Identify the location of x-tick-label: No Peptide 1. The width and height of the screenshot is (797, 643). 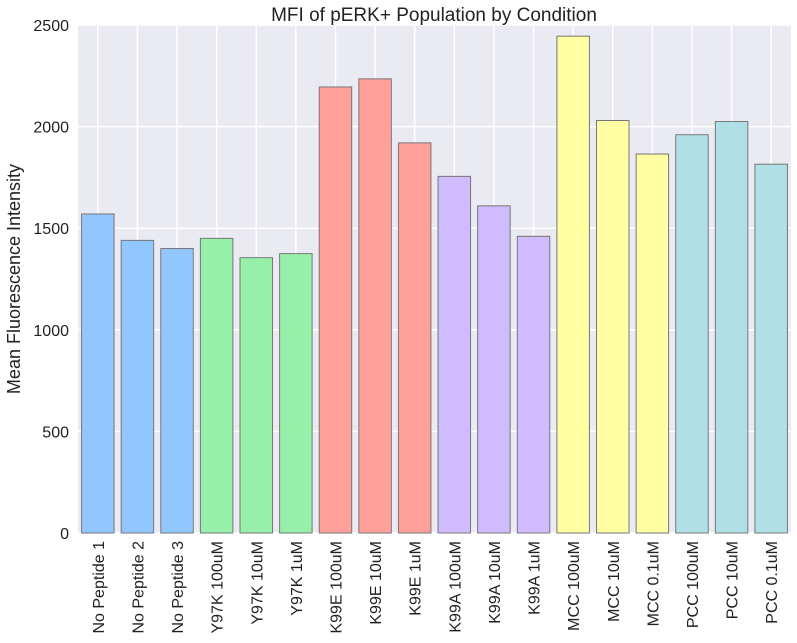
(99, 587).